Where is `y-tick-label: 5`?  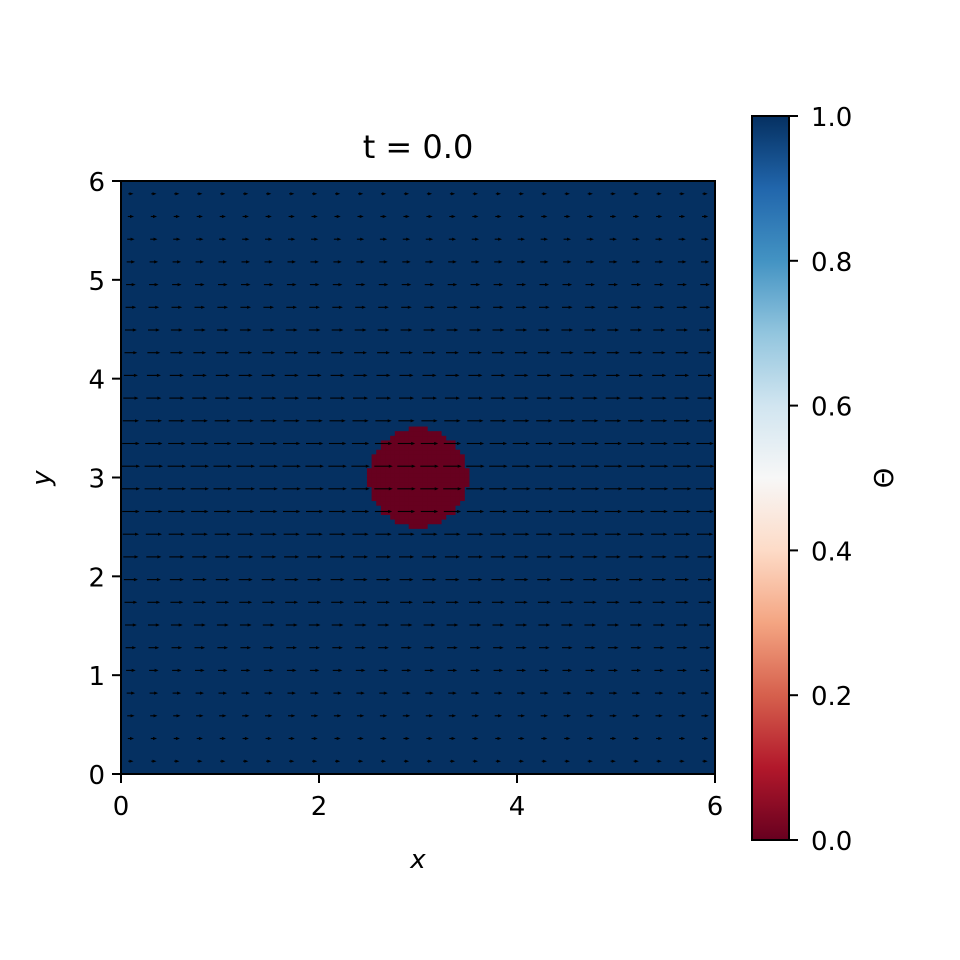
y-tick-label: 5 is located at coordinates (96, 282).